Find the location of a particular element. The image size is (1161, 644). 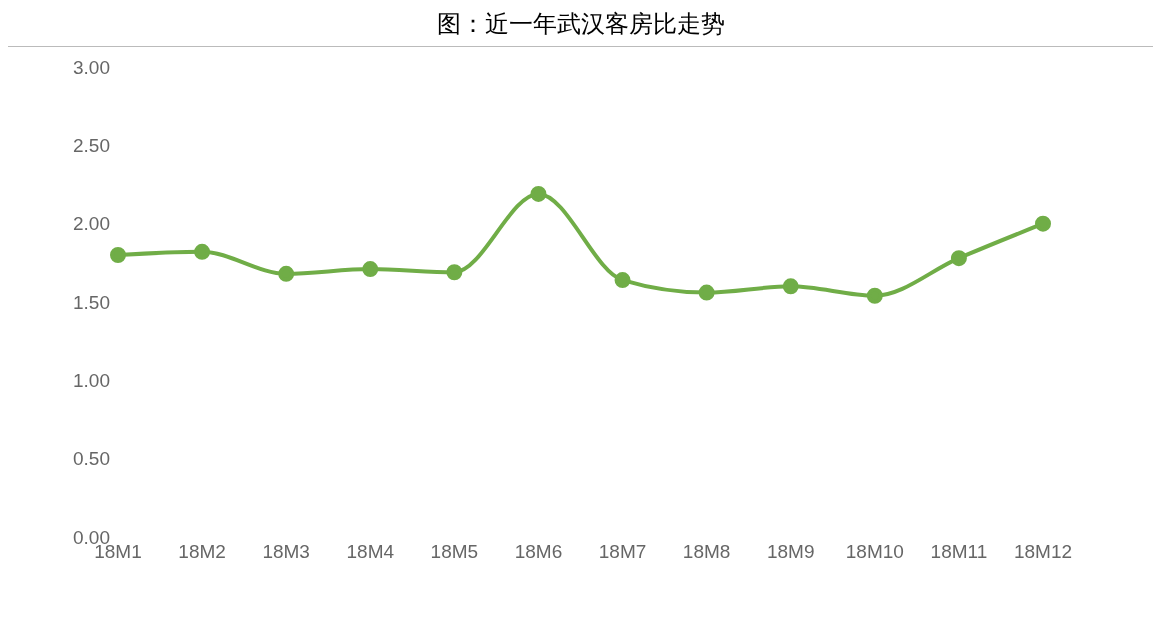

x-tick-label: 18M3 is located at coordinates (286, 552).